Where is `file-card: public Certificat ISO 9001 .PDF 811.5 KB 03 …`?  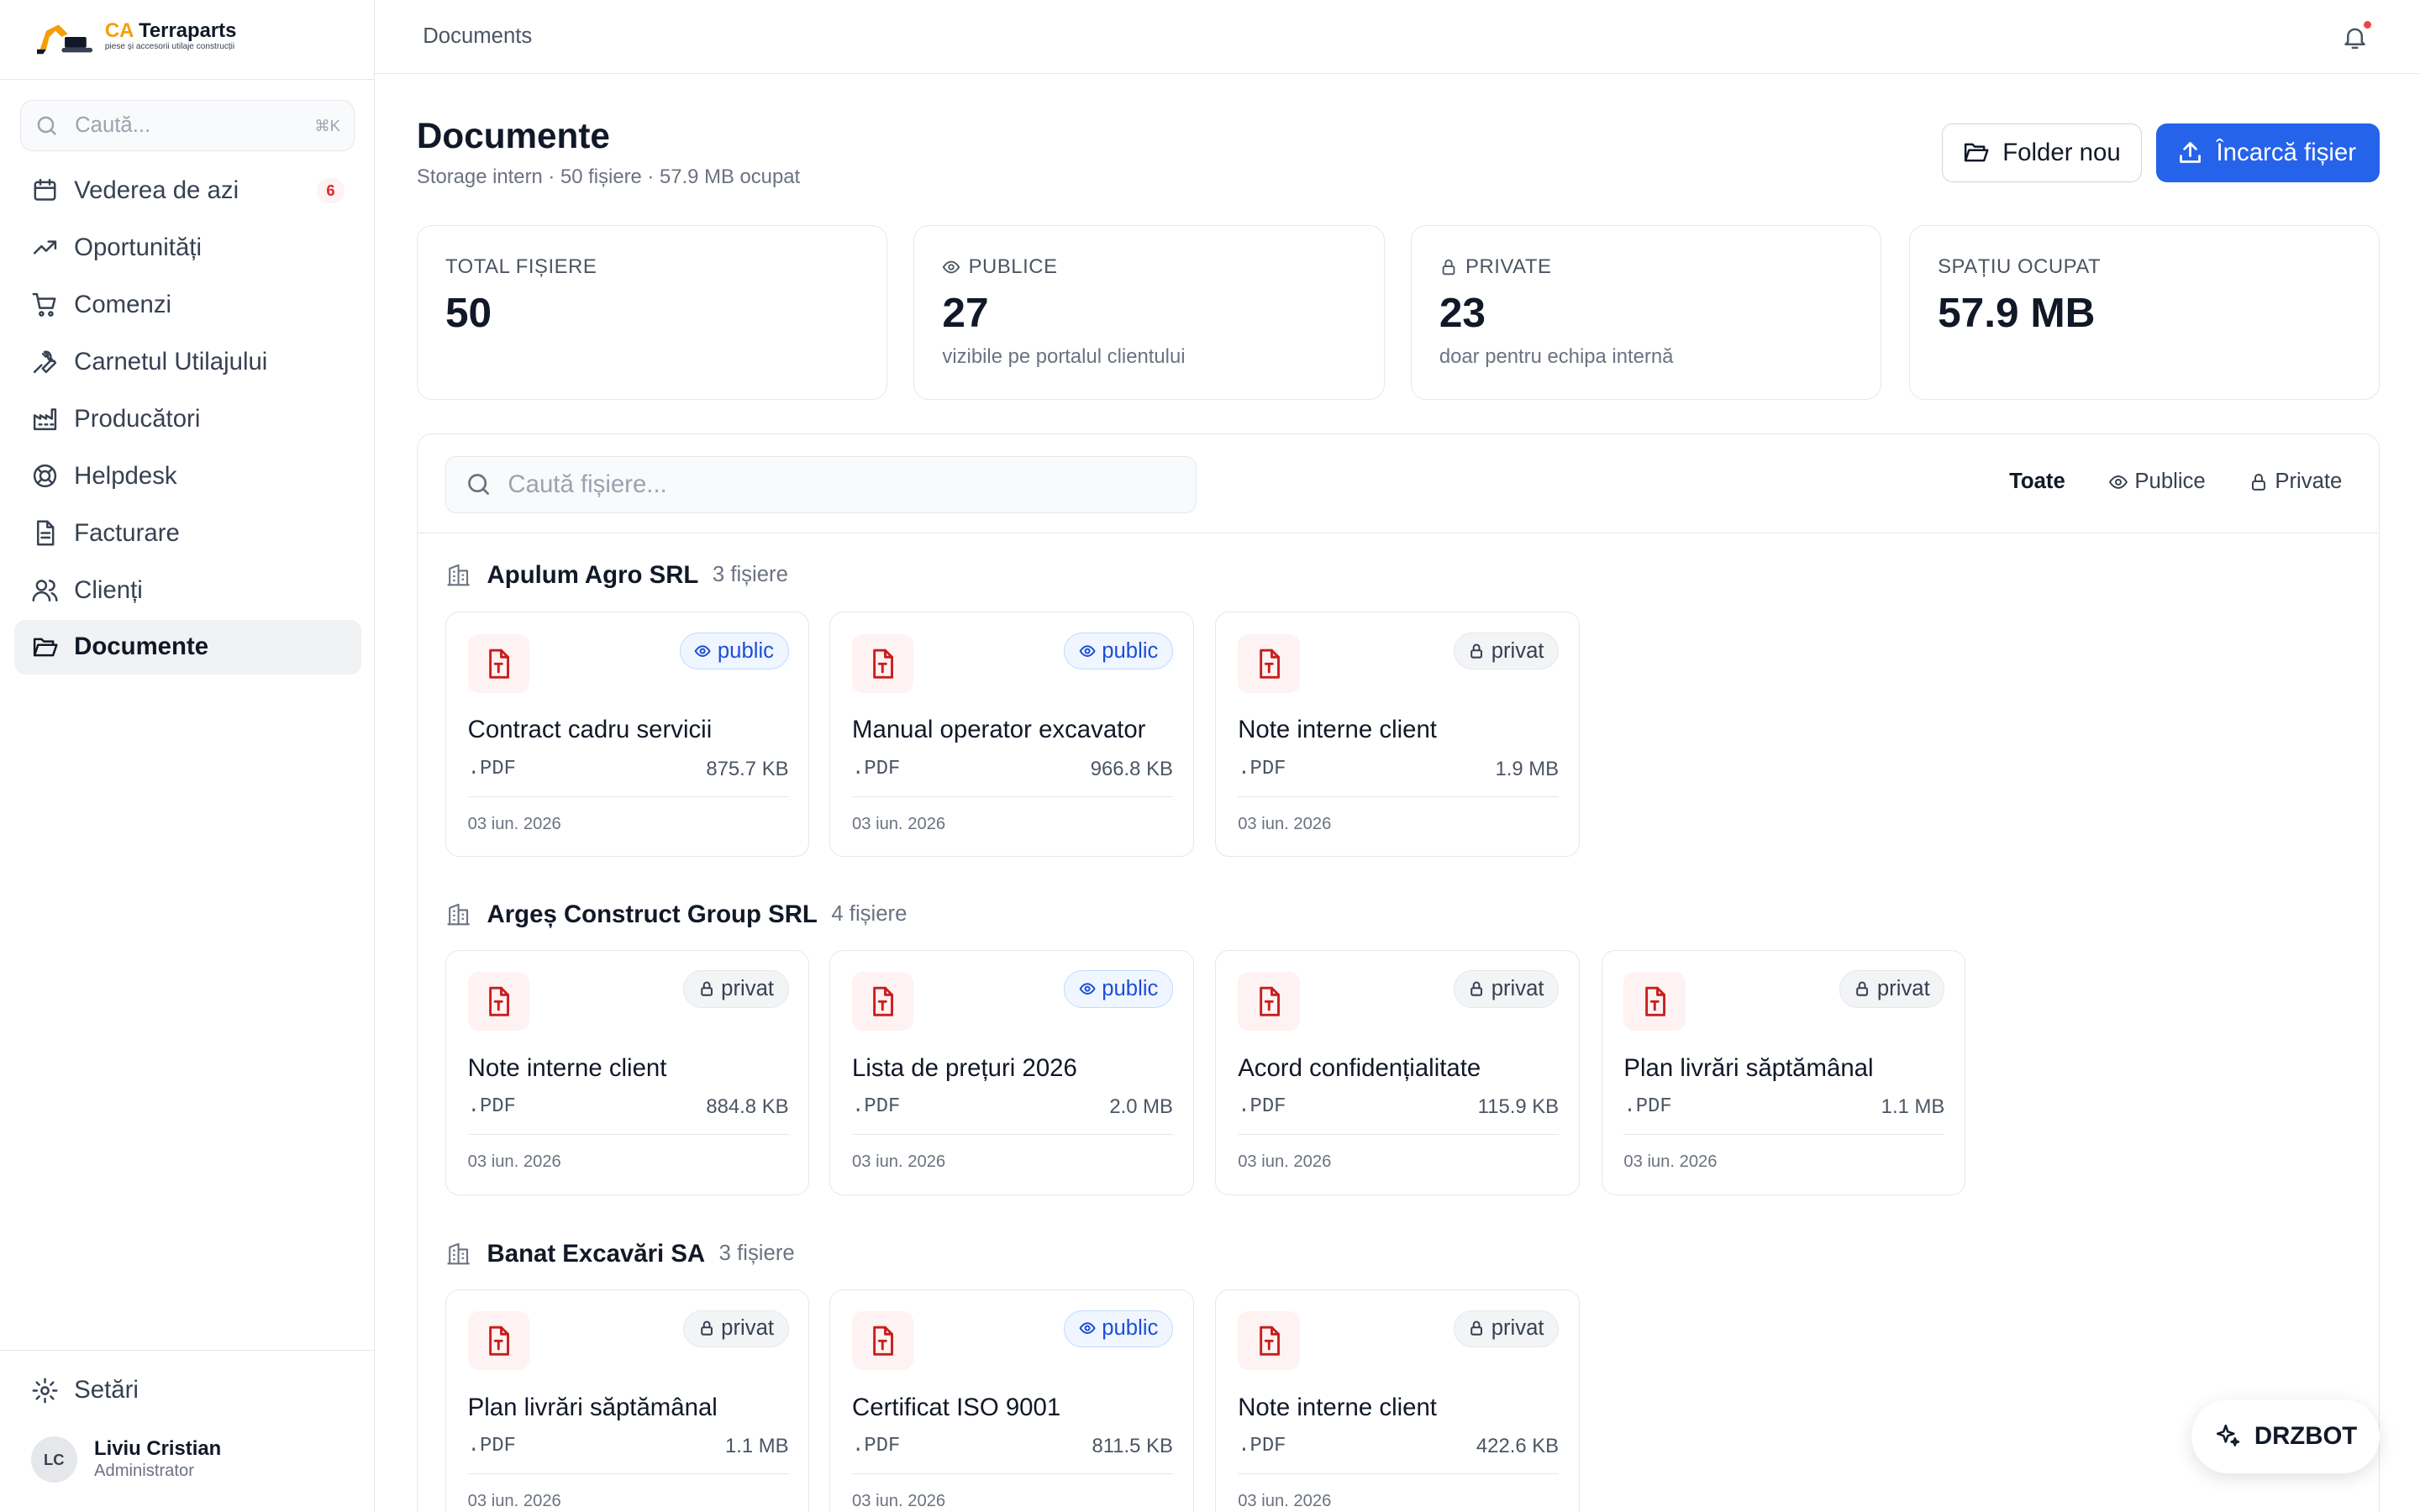
file-card: public Certificat ISO 9001 .PDF 811.5 KB 03 … is located at coordinates (1012, 1400).